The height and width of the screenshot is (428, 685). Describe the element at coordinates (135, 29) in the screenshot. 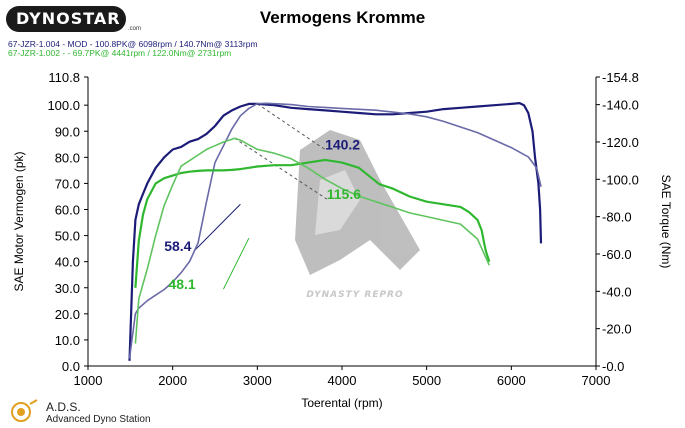

I see `logo-subtext: .com` at that location.